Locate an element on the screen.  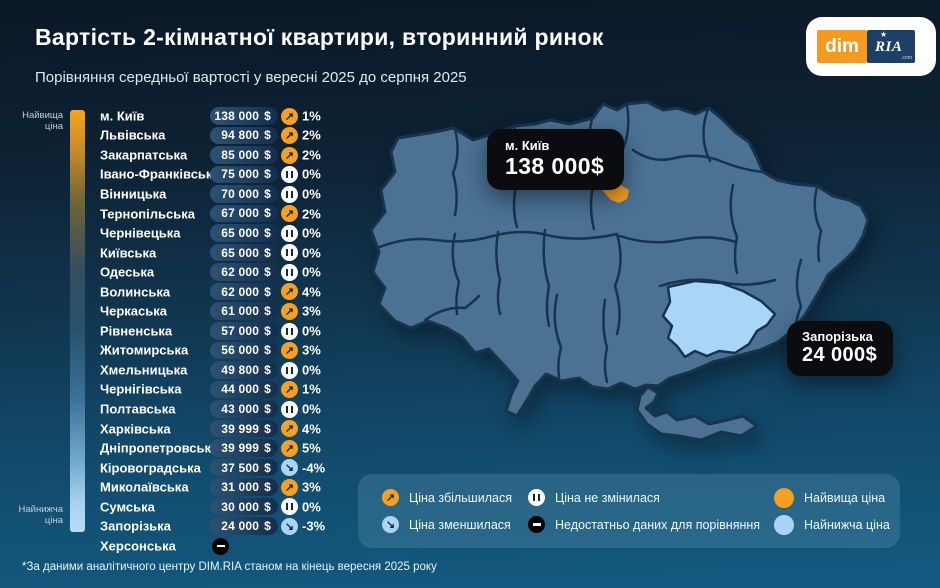
scale-lowest-label: Найнижча ціна is located at coordinates (41, 515).